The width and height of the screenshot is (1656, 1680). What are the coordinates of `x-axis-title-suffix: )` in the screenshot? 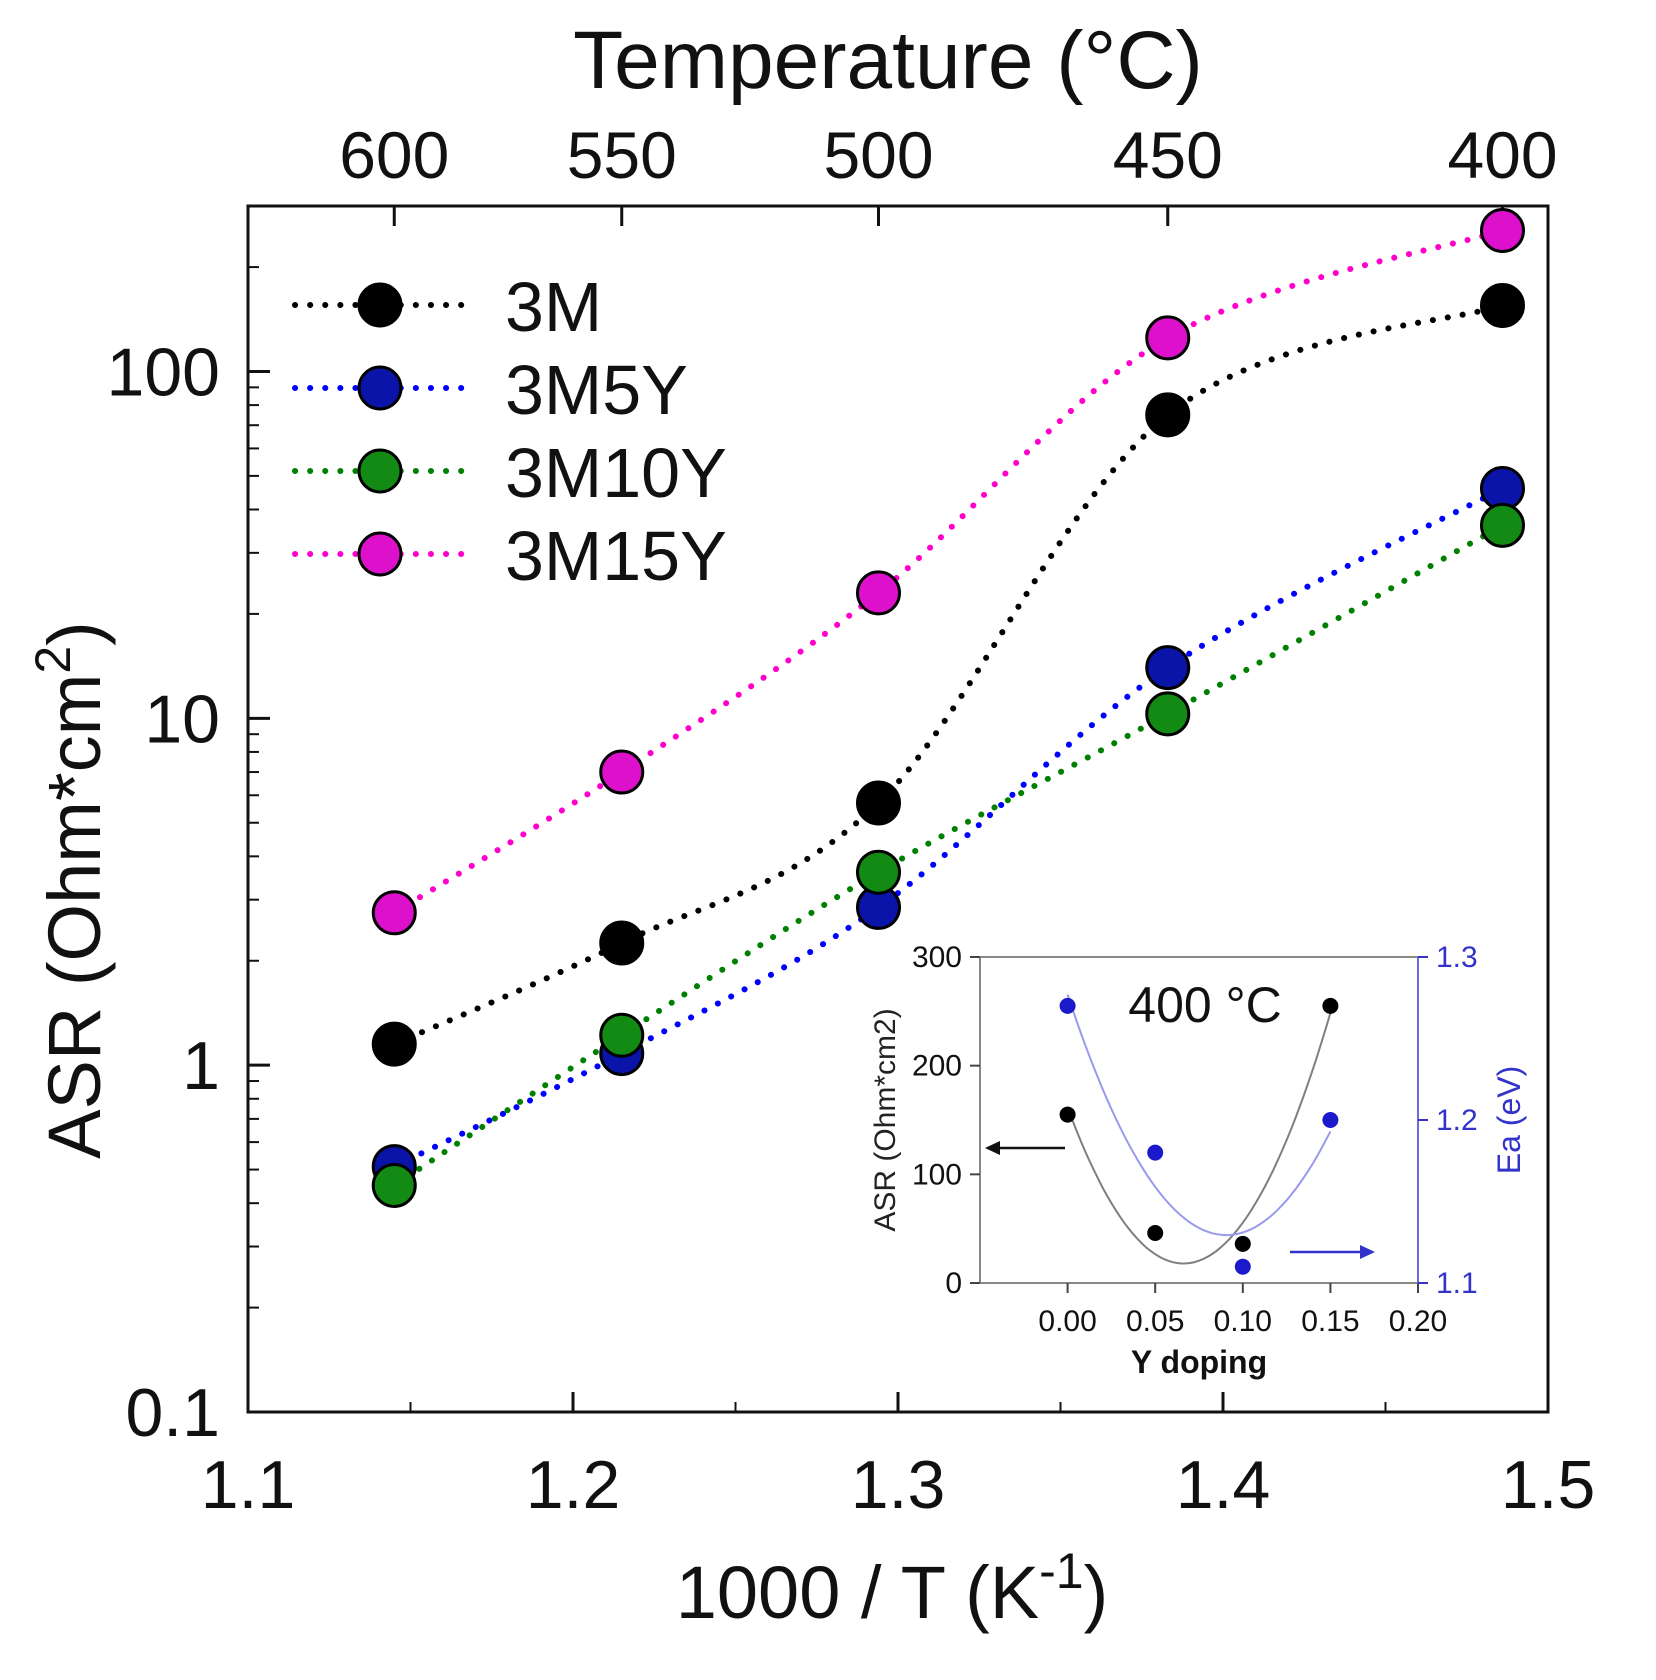 It's located at (1096, 1592).